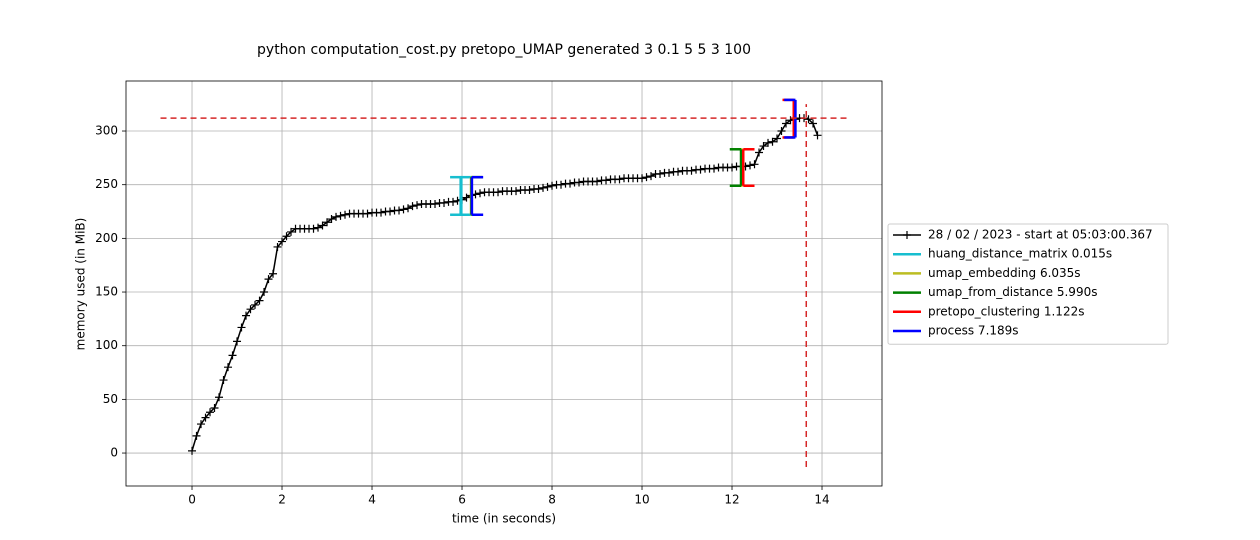 Image resolution: width=1260 pixels, height=540 pixels. Describe the element at coordinates (106, 238) in the screenshot. I see `y-tick-label: 200` at that location.